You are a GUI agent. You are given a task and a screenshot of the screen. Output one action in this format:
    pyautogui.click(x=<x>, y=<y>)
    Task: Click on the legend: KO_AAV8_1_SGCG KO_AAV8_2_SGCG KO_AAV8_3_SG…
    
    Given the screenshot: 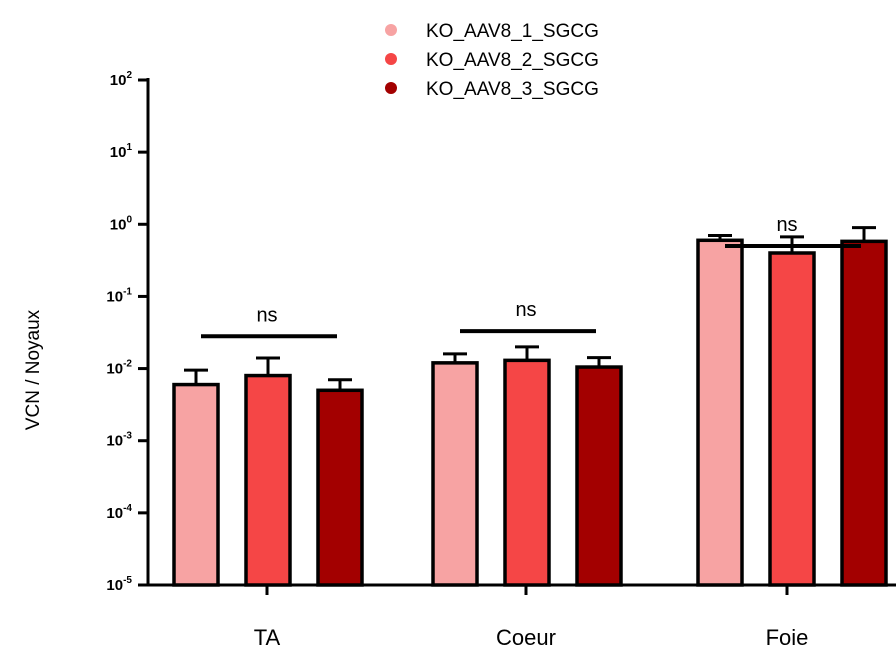 What is the action you would take?
    pyautogui.click(x=492, y=60)
    